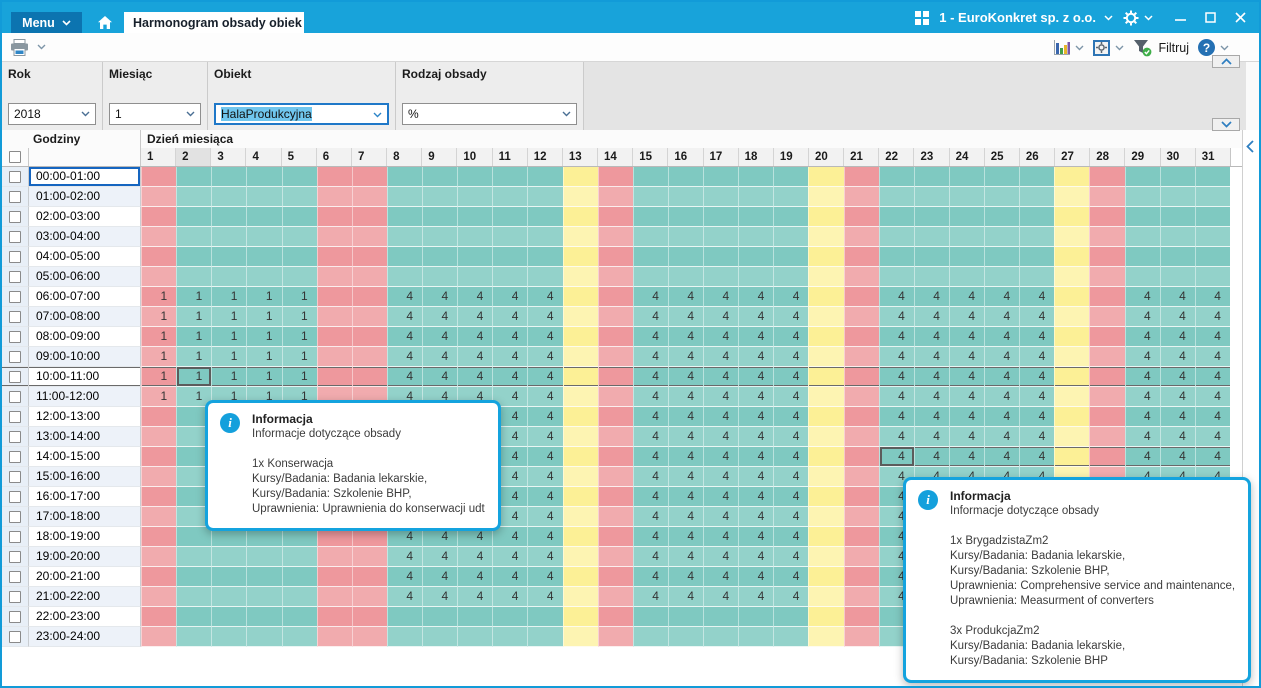 The image size is (1261, 688). What do you see at coordinates (85, 197) in the screenshot?
I see `hour-cell: 01:00-02:00` at bounding box center [85, 197].